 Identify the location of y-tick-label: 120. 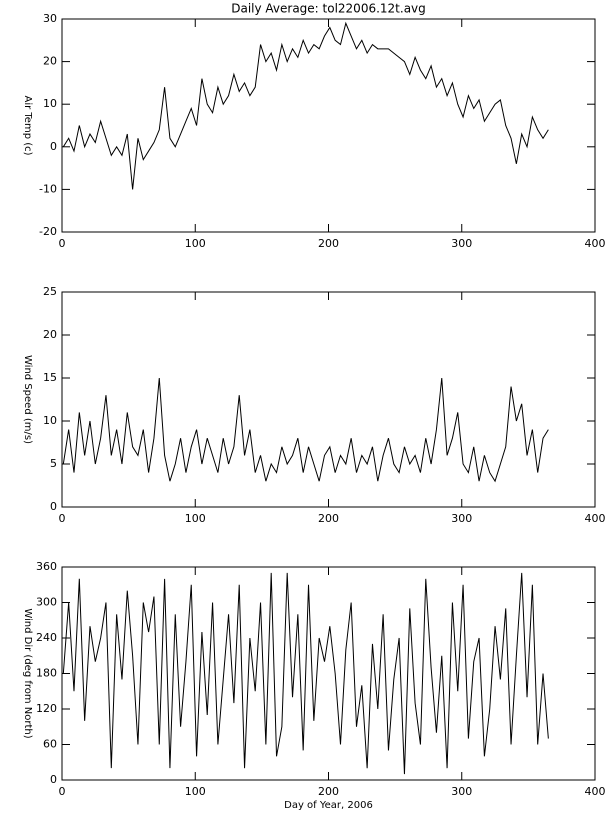
(46, 708).